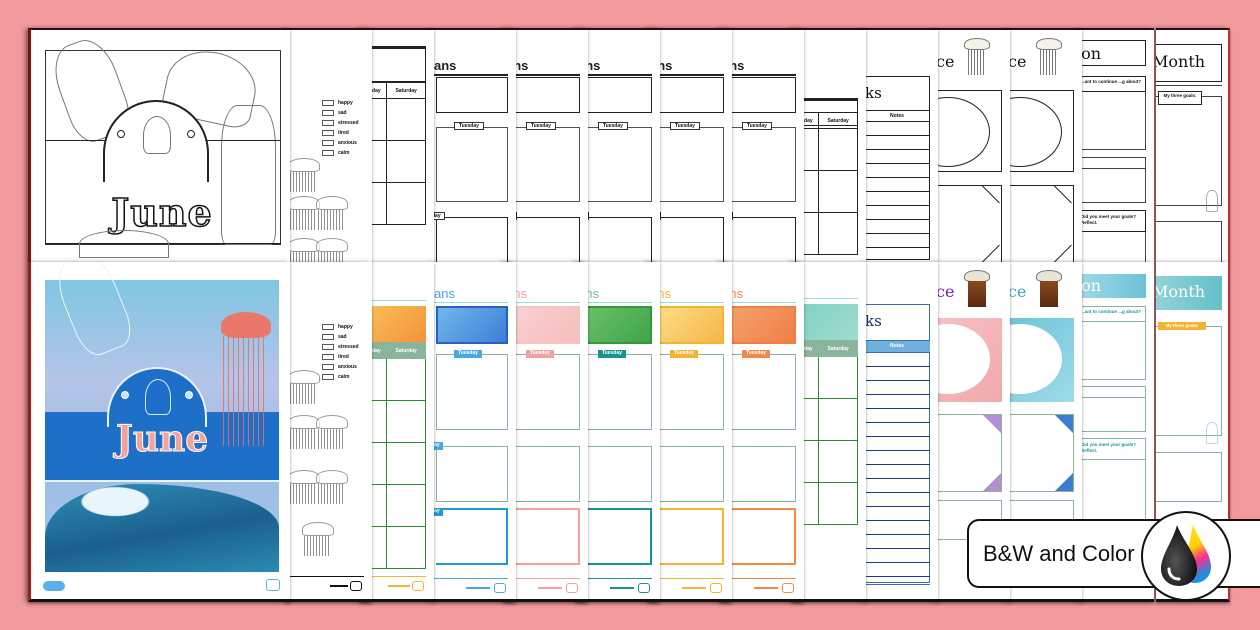  I want to click on ink-drops-icon, so click(1186, 556).